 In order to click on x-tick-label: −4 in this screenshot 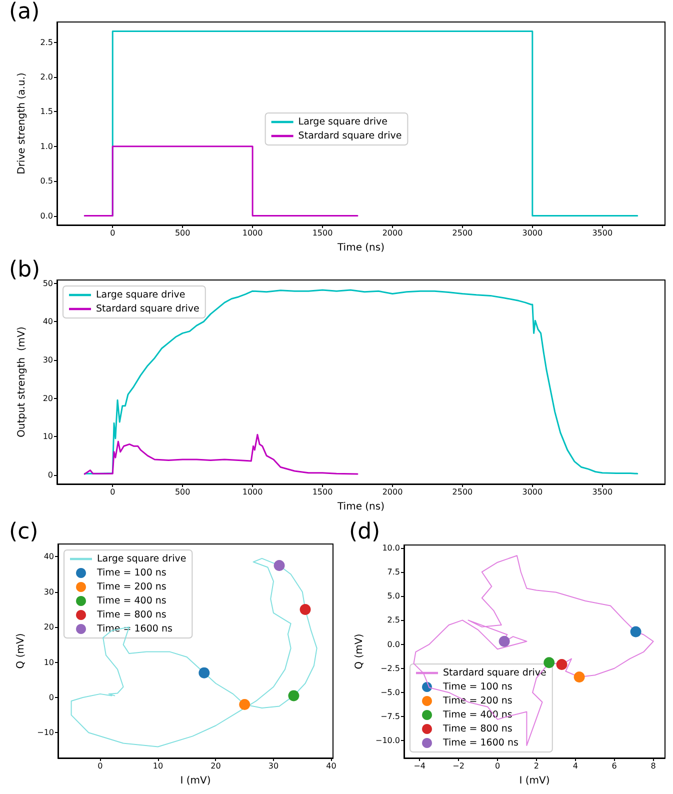, I will do `click(420, 766)`.